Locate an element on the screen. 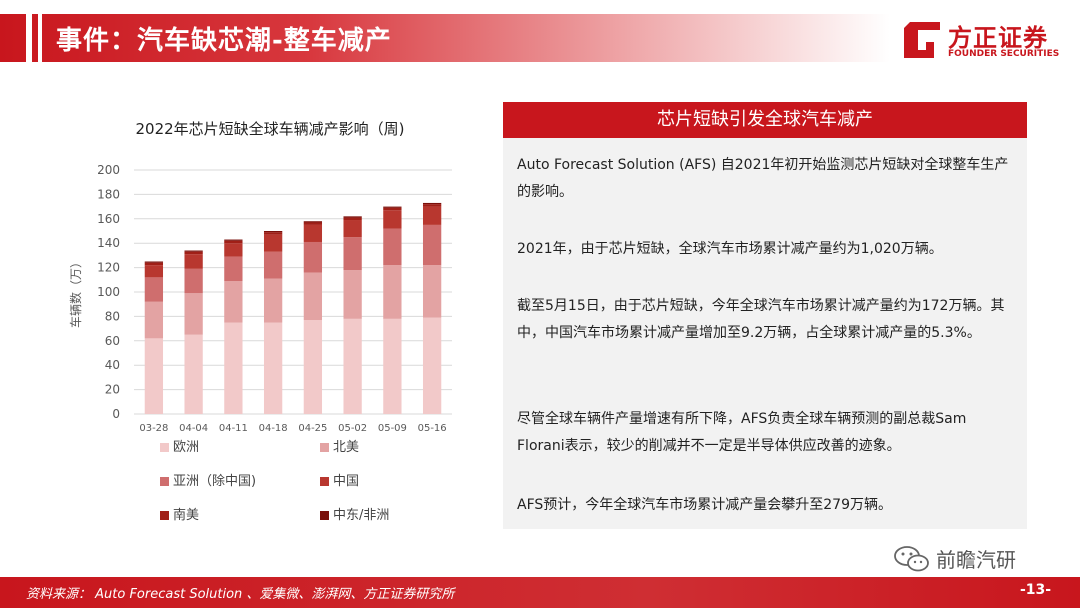 The height and width of the screenshot is (608, 1080). x-tick-label: 04-04 is located at coordinates (193, 428).